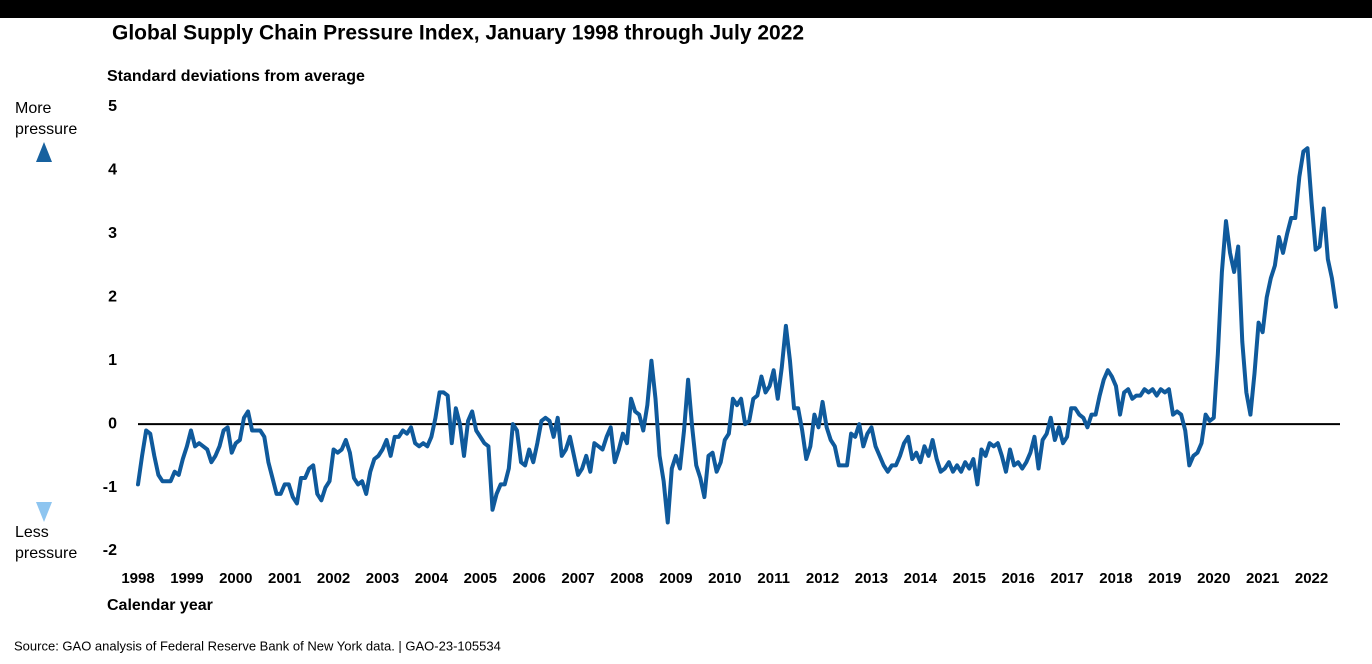 The image size is (1372, 664). I want to click on x-tick-label: 2006, so click(528, 578).